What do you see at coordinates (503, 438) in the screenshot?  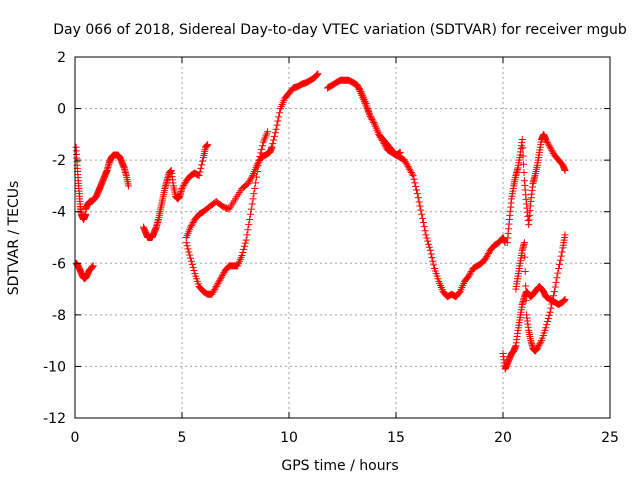 I see `x-tick-label: 20` at bounding box center [503, 438].